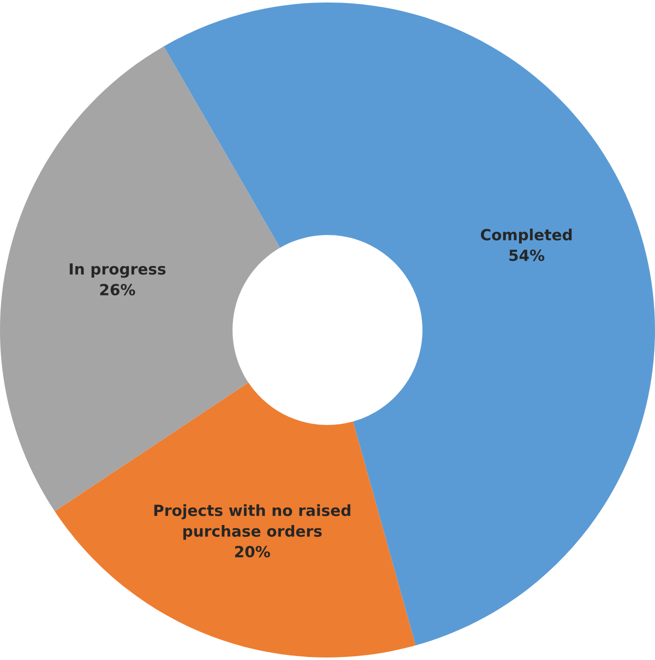  What do you see at coordinates (526, 236) in the screenshot?
I see `slice-label: Completed` at bounding box center [526, 236].